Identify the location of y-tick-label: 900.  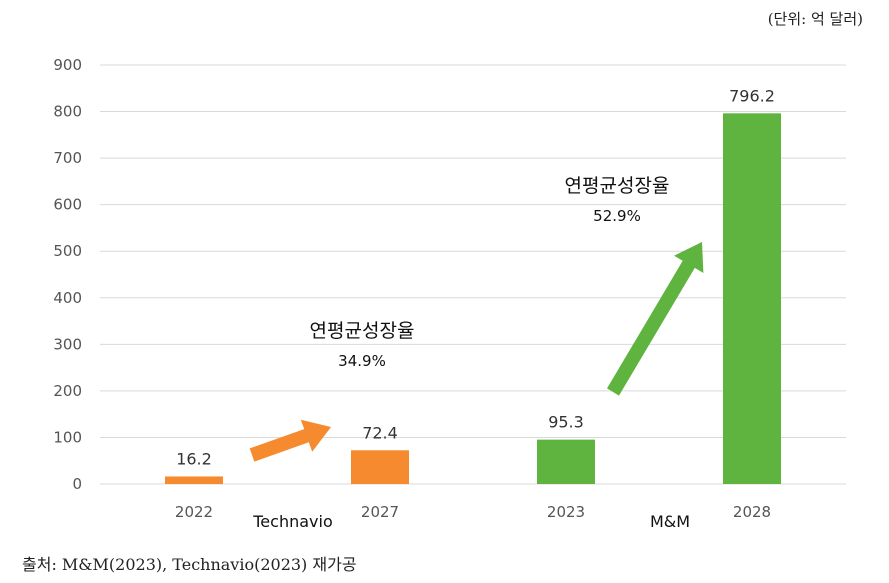
(67, 65).